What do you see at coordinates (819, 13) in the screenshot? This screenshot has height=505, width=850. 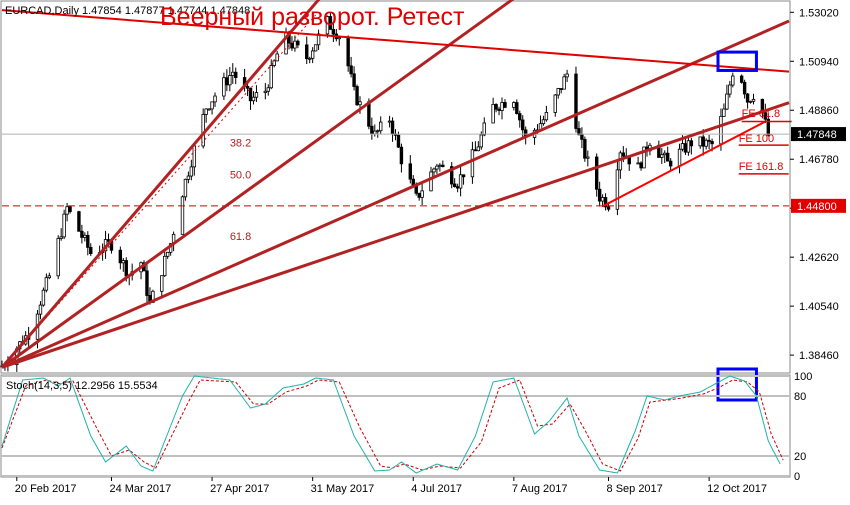 I see `price-tick-label: 1.53020` at bounding box center [819, 13].